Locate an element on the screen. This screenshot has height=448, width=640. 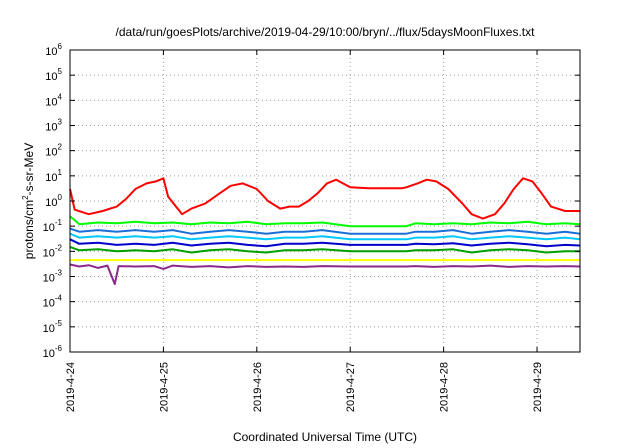
y-axis-label: protons/cm2-s-sr-MeV is located at coordinates (28, 201).